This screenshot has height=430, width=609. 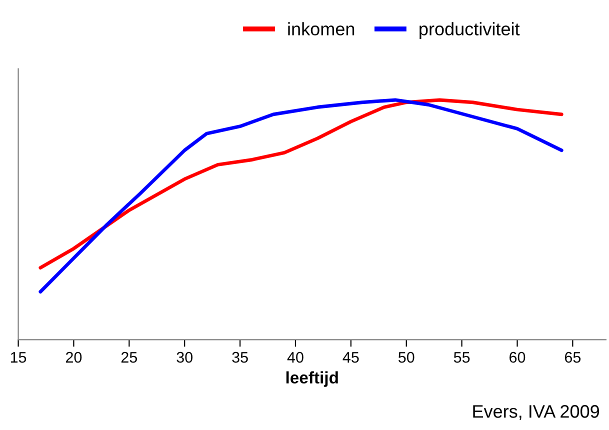 What do you see at coordinates (129, 357) in the screenshot?
I see `x-tick-label: 25` at bounding box center [129, 357].